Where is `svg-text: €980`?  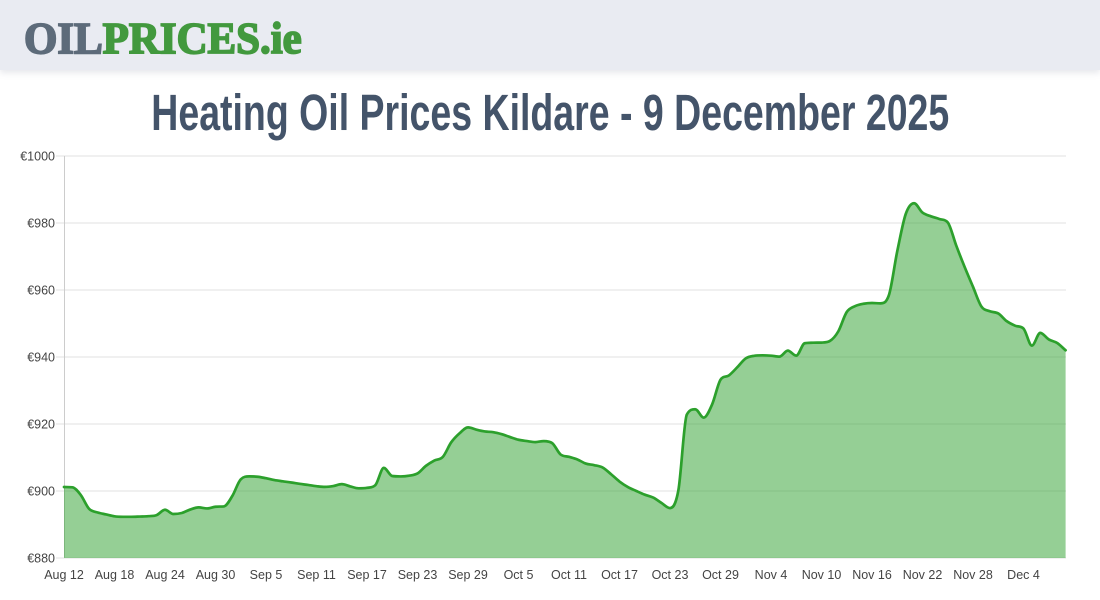 svg-text: €980 is located at coordinates (41, 223).